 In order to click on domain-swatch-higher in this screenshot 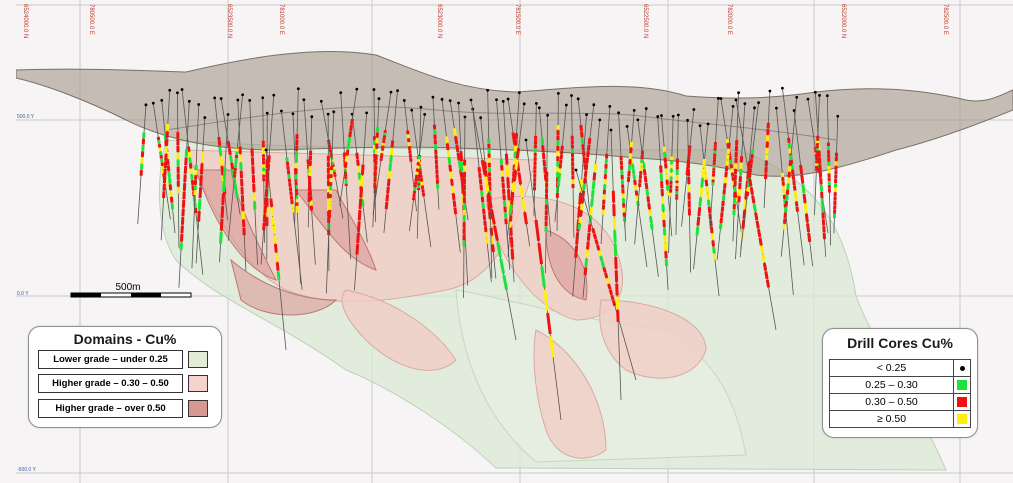, I will do `click(198, 383)`.